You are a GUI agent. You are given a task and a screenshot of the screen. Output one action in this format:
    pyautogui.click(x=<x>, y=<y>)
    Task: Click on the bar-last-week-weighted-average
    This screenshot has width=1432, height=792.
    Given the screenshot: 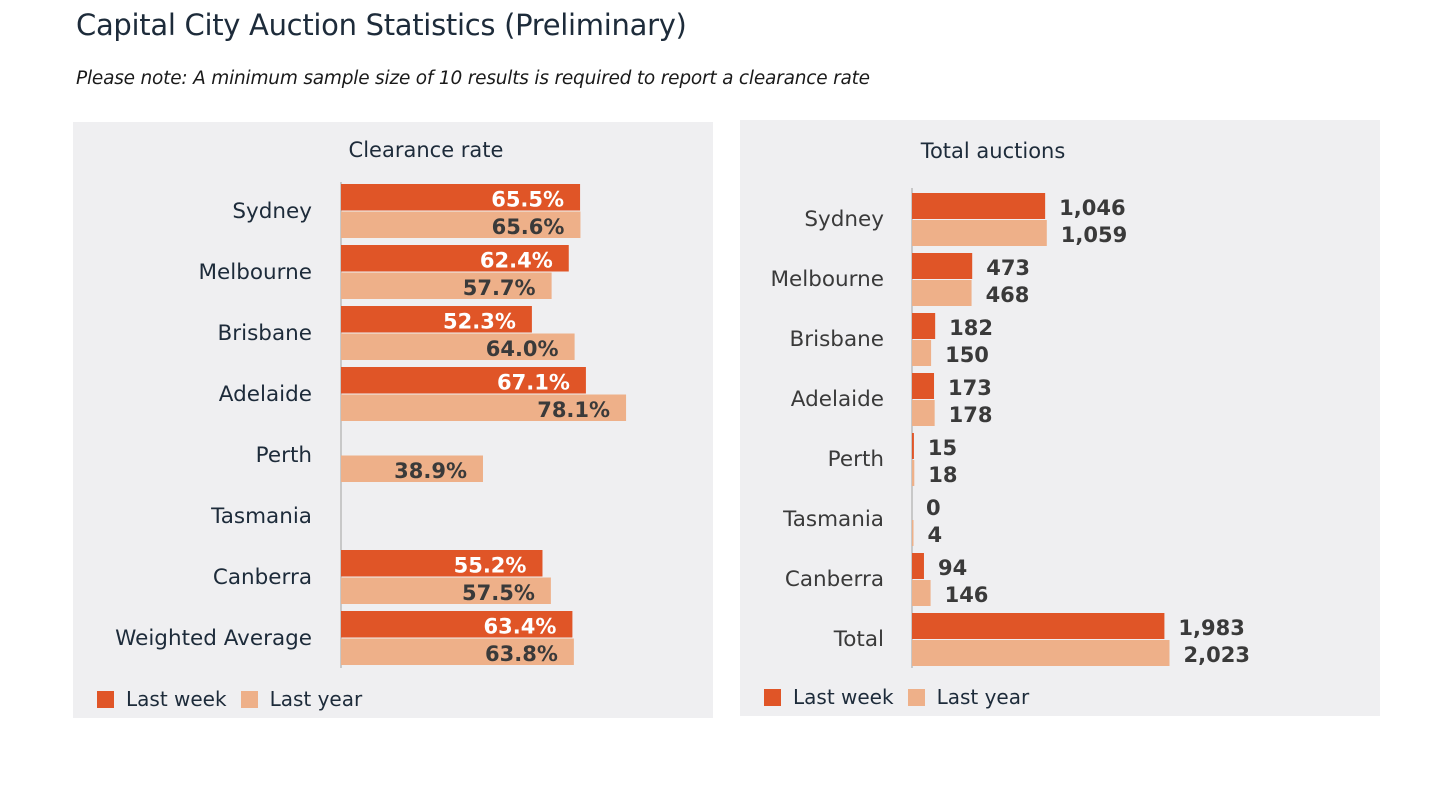 What is the action you would take?
    pyautogui.click(x=457, y=624)
    